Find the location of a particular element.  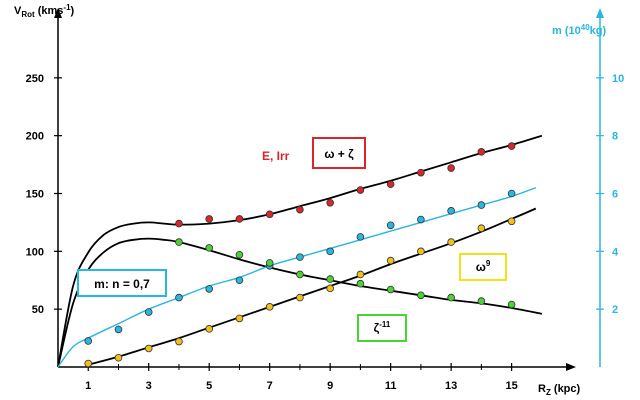

y-axis-left-title-sup: -1 is located at coordinates (67, 7).